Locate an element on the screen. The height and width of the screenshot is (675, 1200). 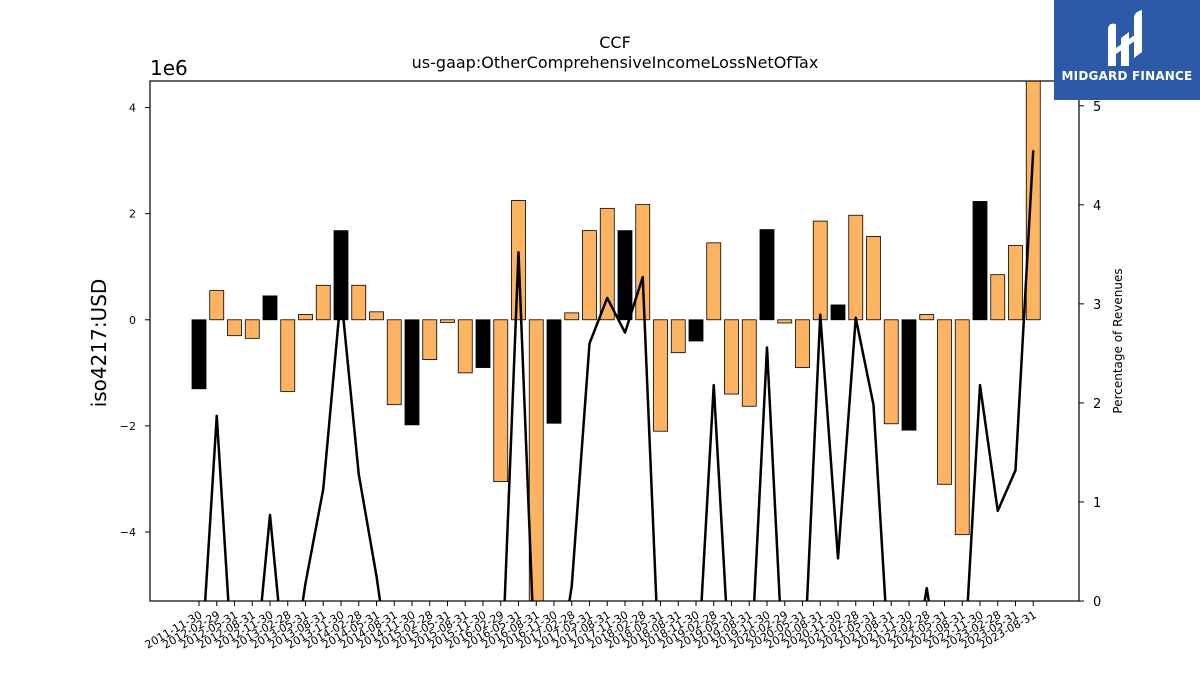
y2-tick-label: 0 is located at coordinates (1097, 602).